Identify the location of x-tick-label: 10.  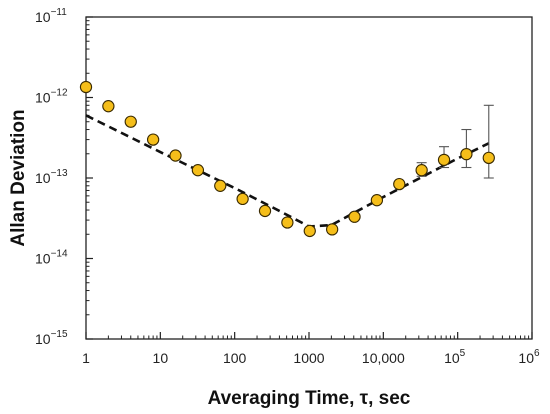
(161, 358).